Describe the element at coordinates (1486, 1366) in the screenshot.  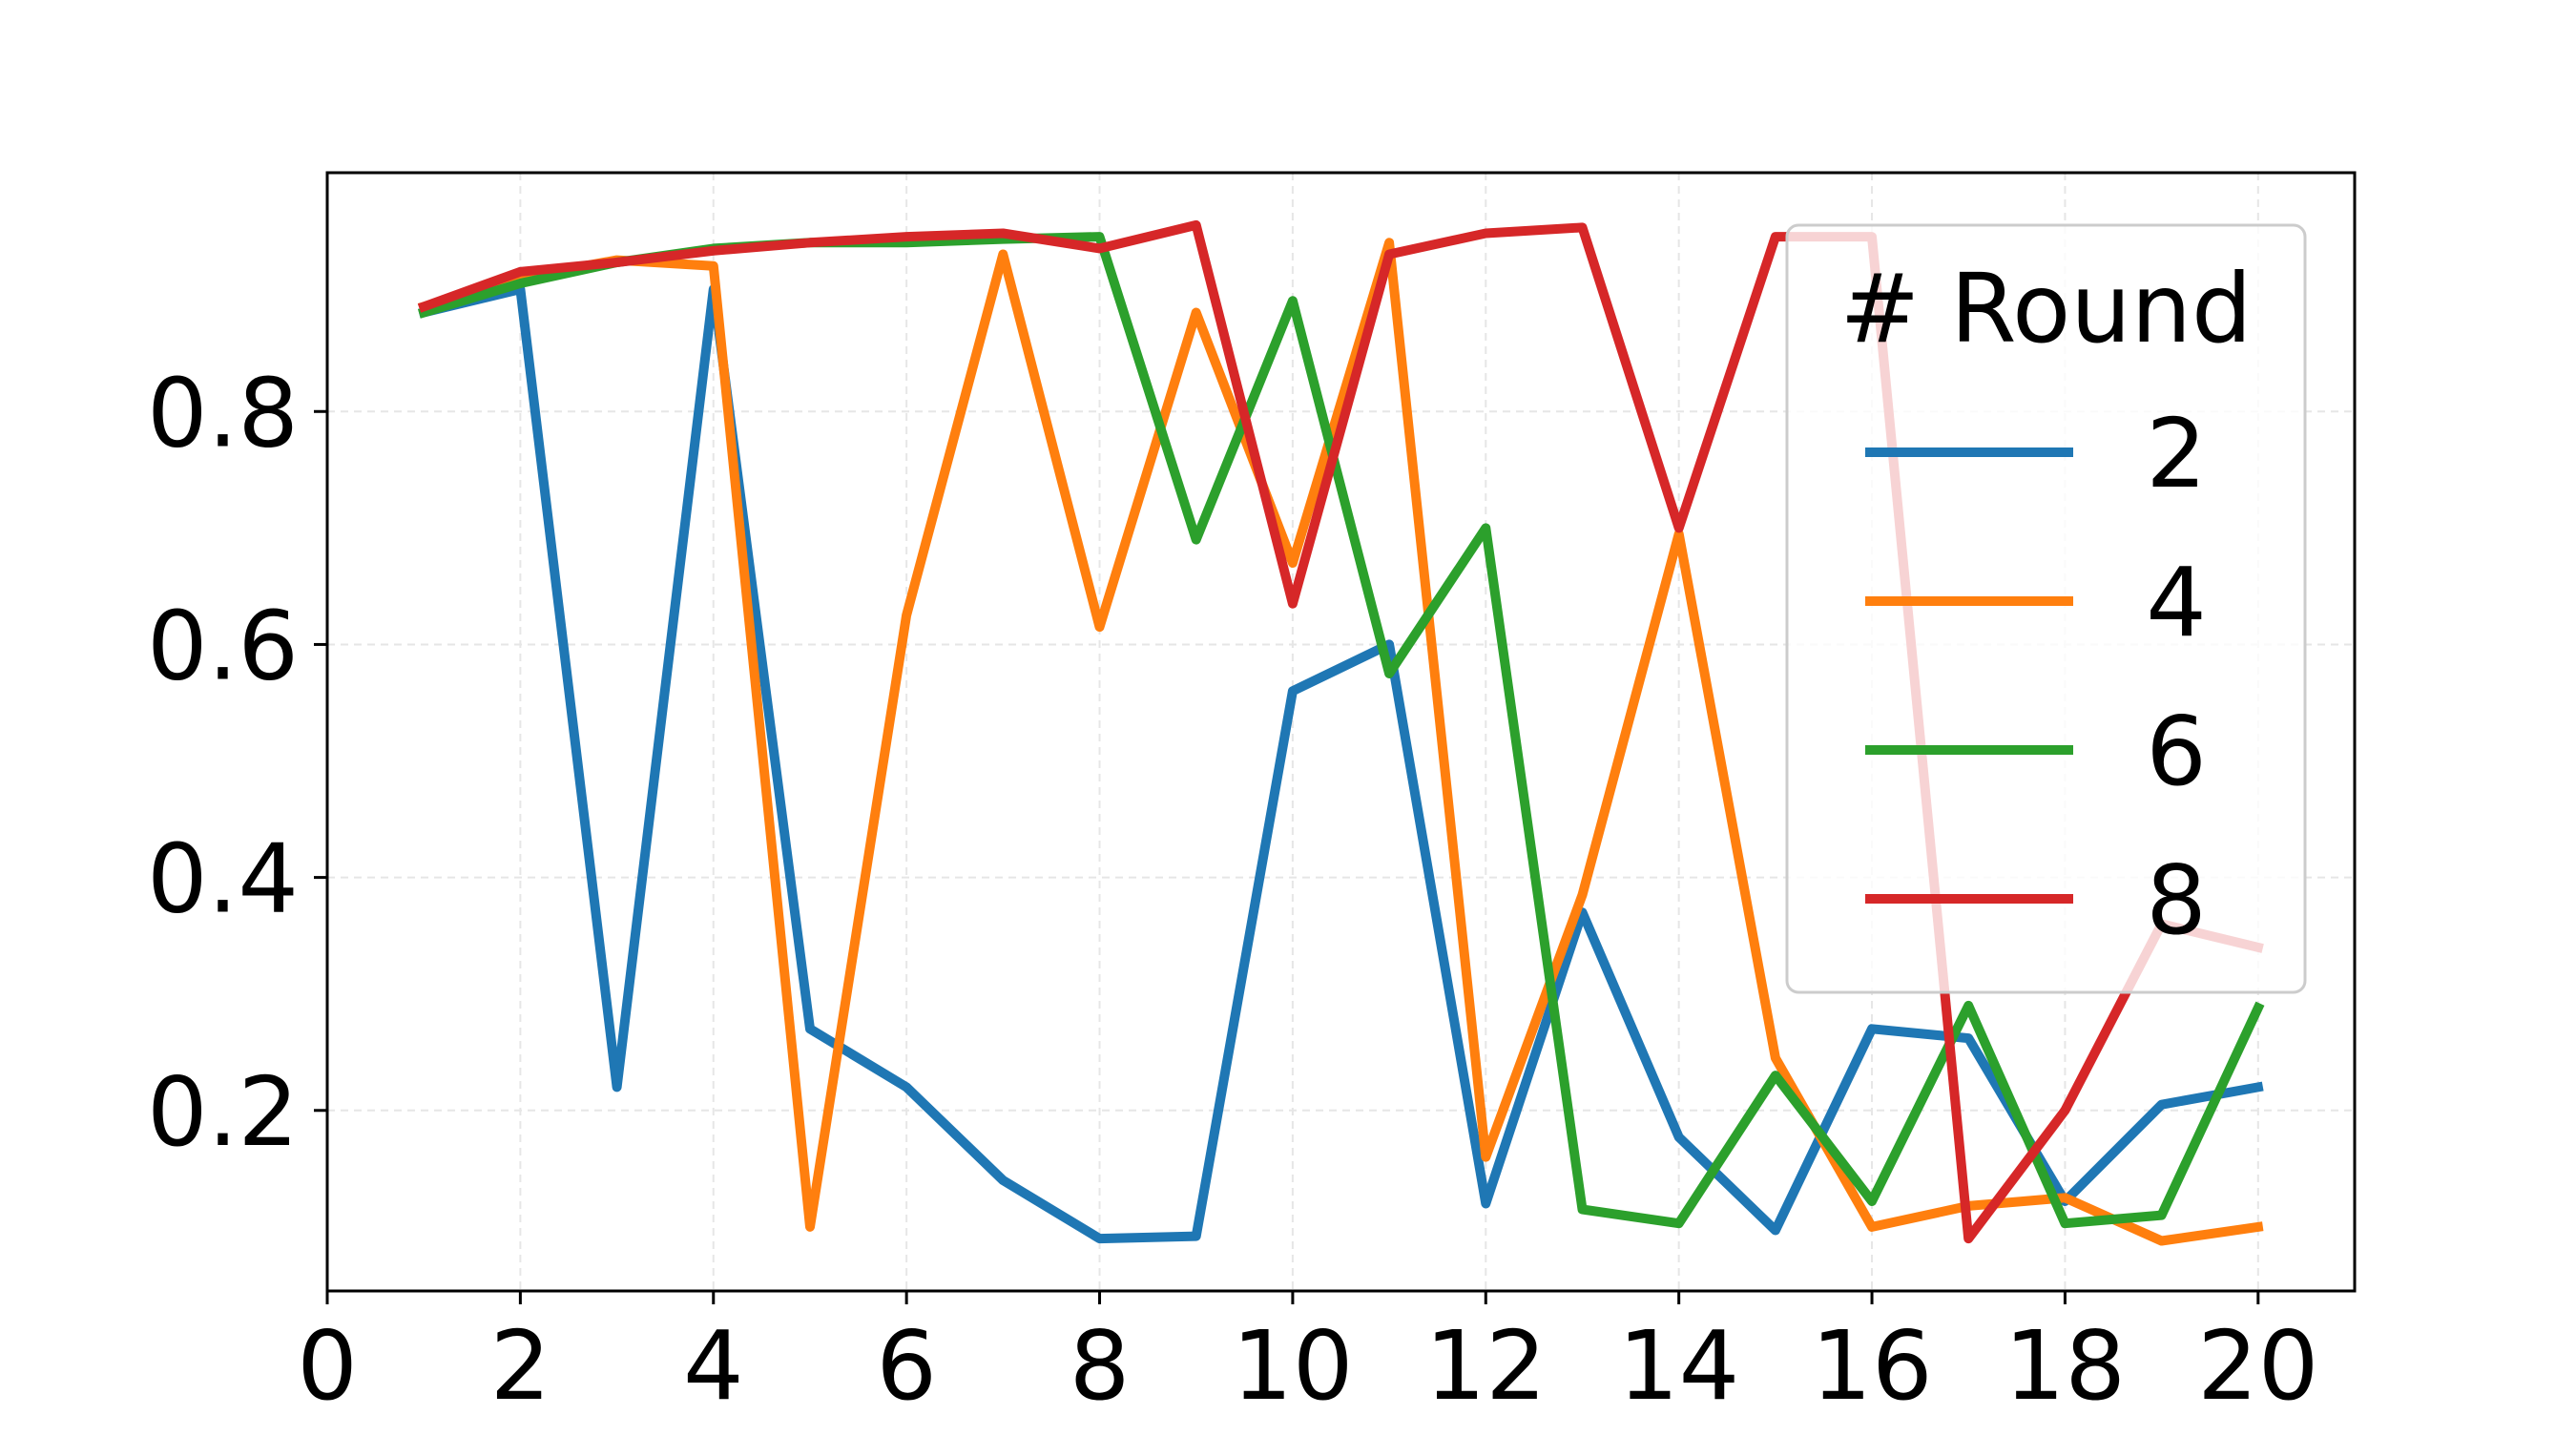
I see `x-tick-label: 12` at that location.